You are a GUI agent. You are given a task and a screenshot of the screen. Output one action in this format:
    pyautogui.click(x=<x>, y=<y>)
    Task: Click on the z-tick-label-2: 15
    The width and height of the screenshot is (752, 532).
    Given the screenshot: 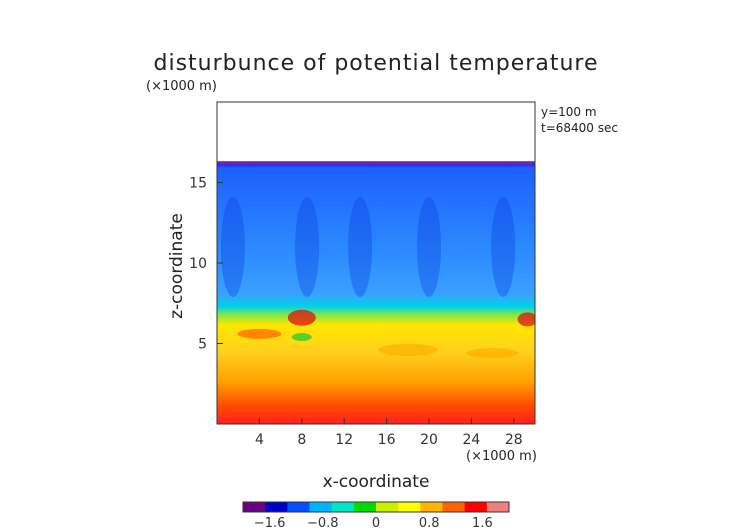 What is the action you would take?
    pyautogui.click(x=198, y=184)
    